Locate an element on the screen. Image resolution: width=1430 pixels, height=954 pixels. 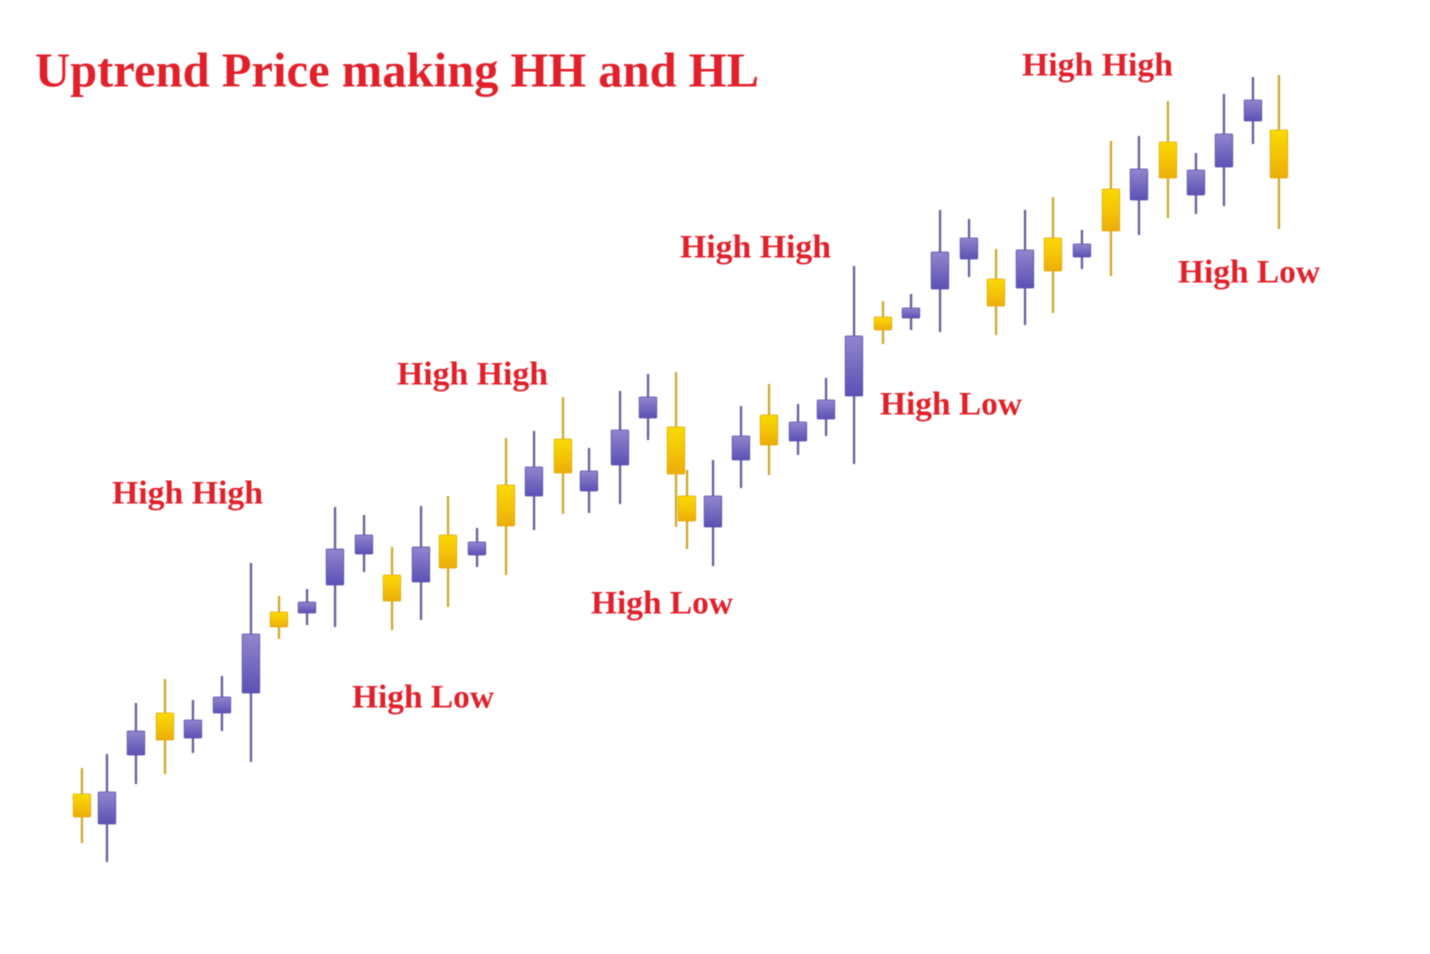
svg-text: Uptrend Price making HH and HL is located at coordinates (397, 70).